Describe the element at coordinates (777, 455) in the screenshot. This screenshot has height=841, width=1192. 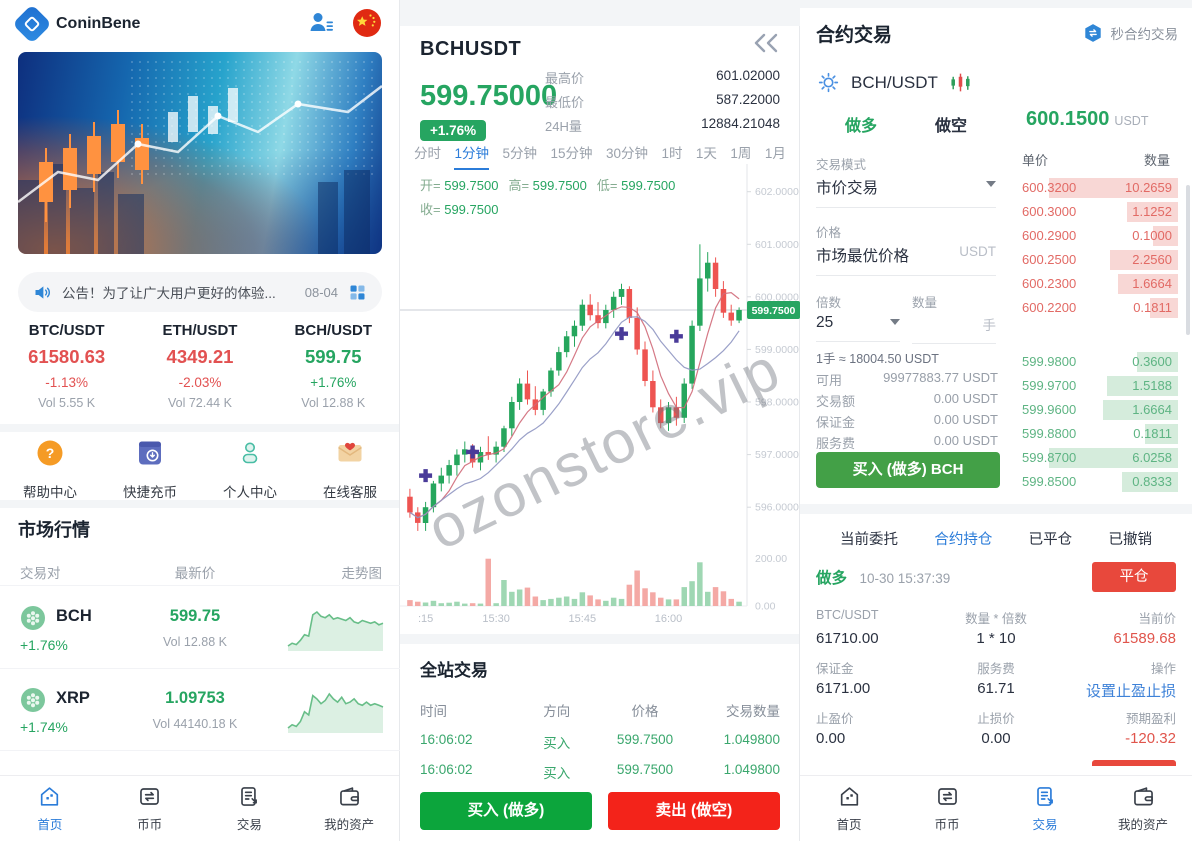
I see `svg-text: 597.0000` at that location.